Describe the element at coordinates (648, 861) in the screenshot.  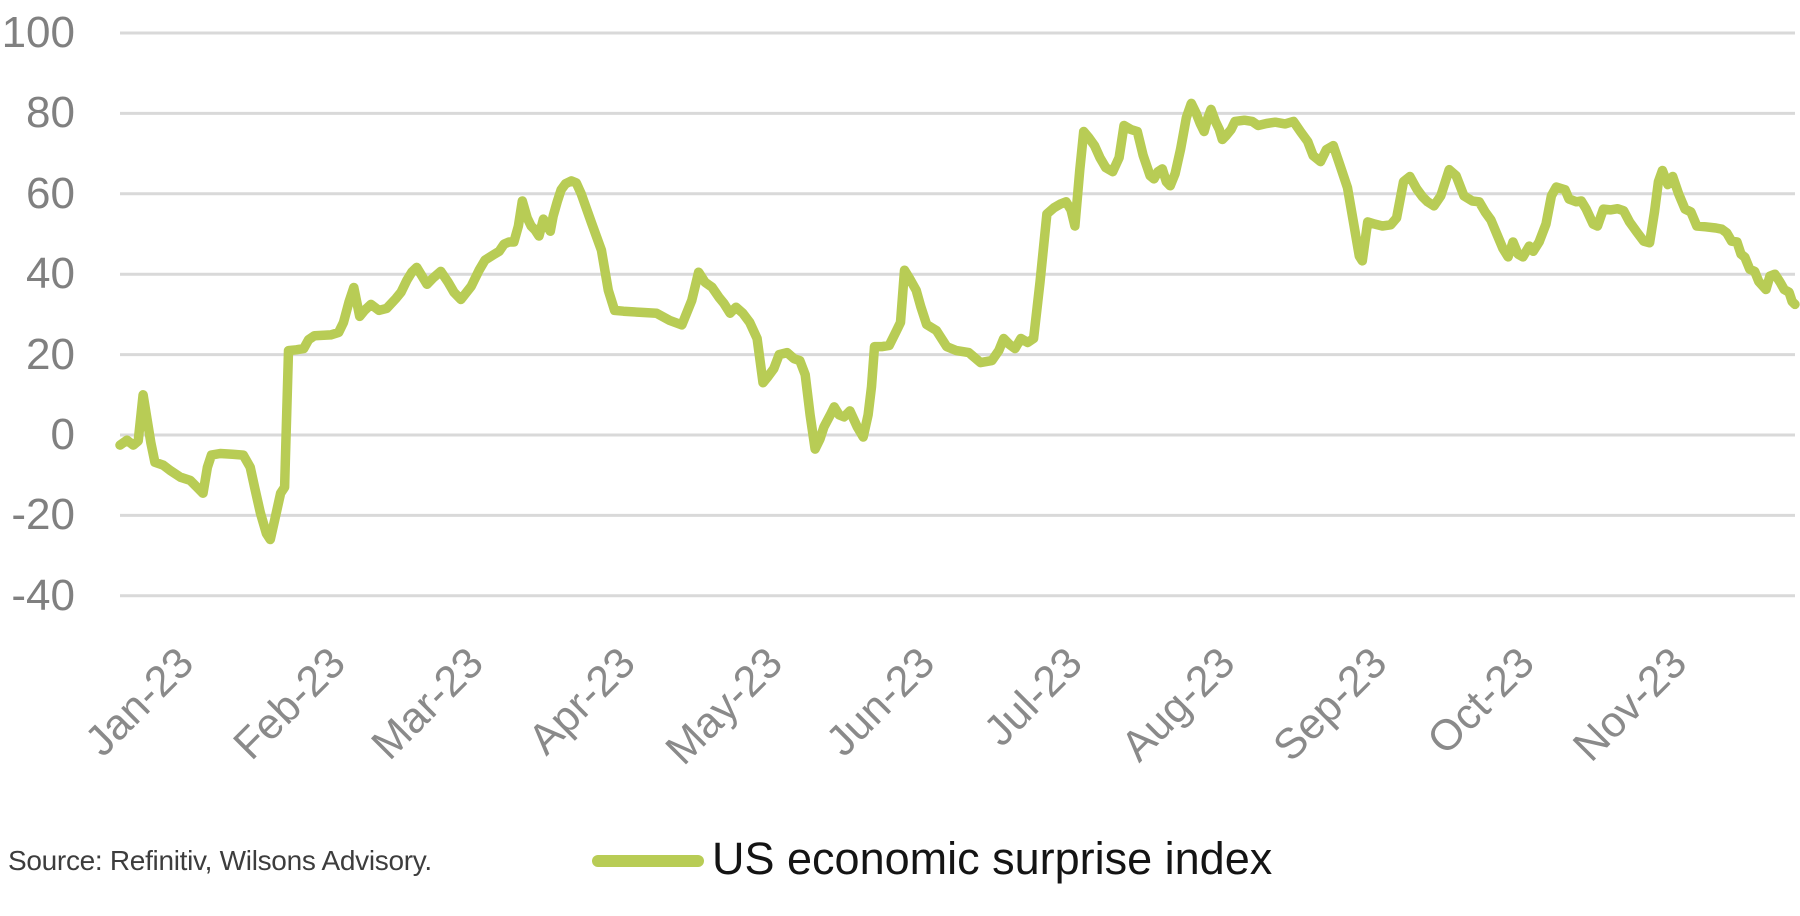
I see `legend-line-swatch-icon` at that location.